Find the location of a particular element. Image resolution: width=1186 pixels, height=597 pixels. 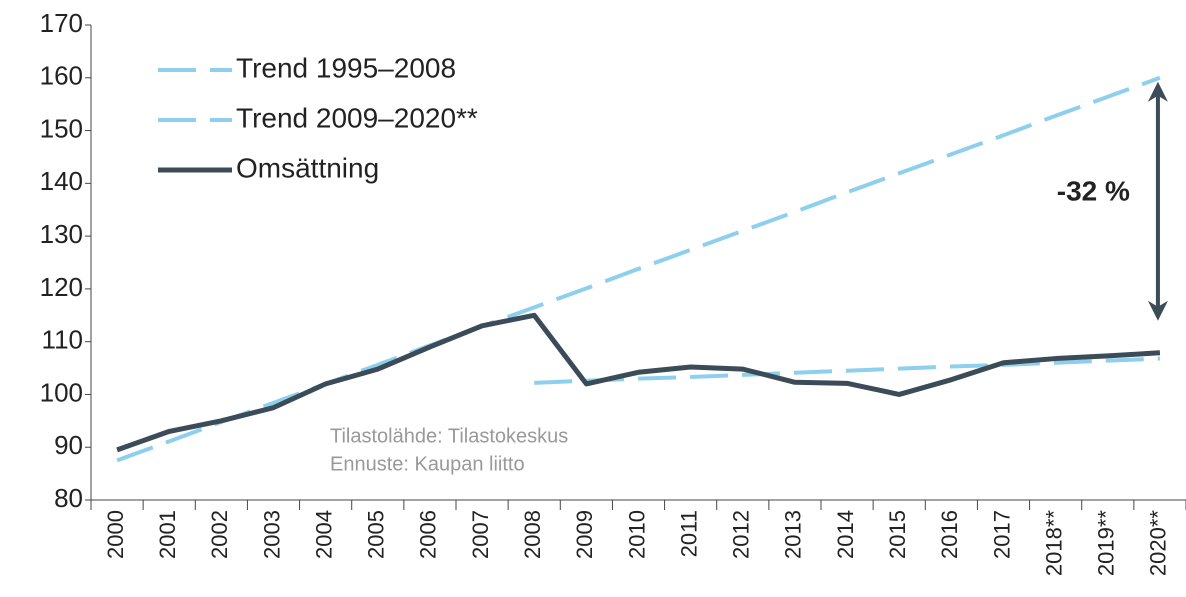

x-tick-label: 2011 is located at coordinates (688, 533).